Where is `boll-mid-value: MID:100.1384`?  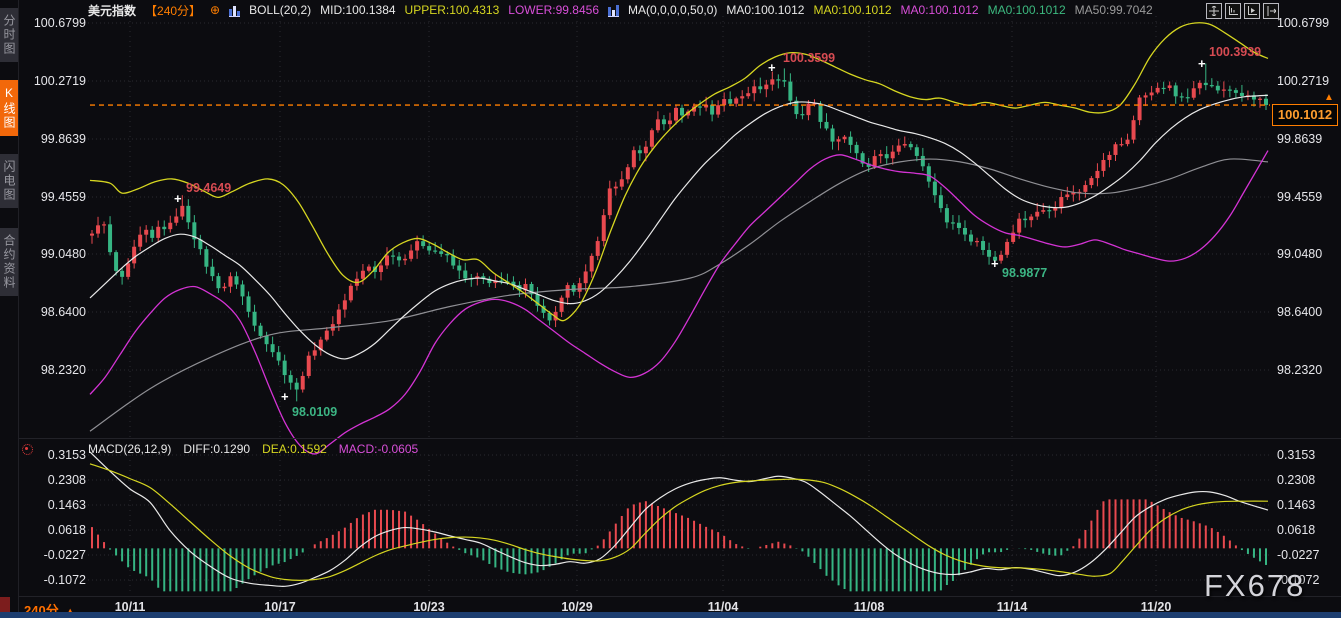
boll-mid-value: MID:100.1384 is located at coordinates (358, 10).